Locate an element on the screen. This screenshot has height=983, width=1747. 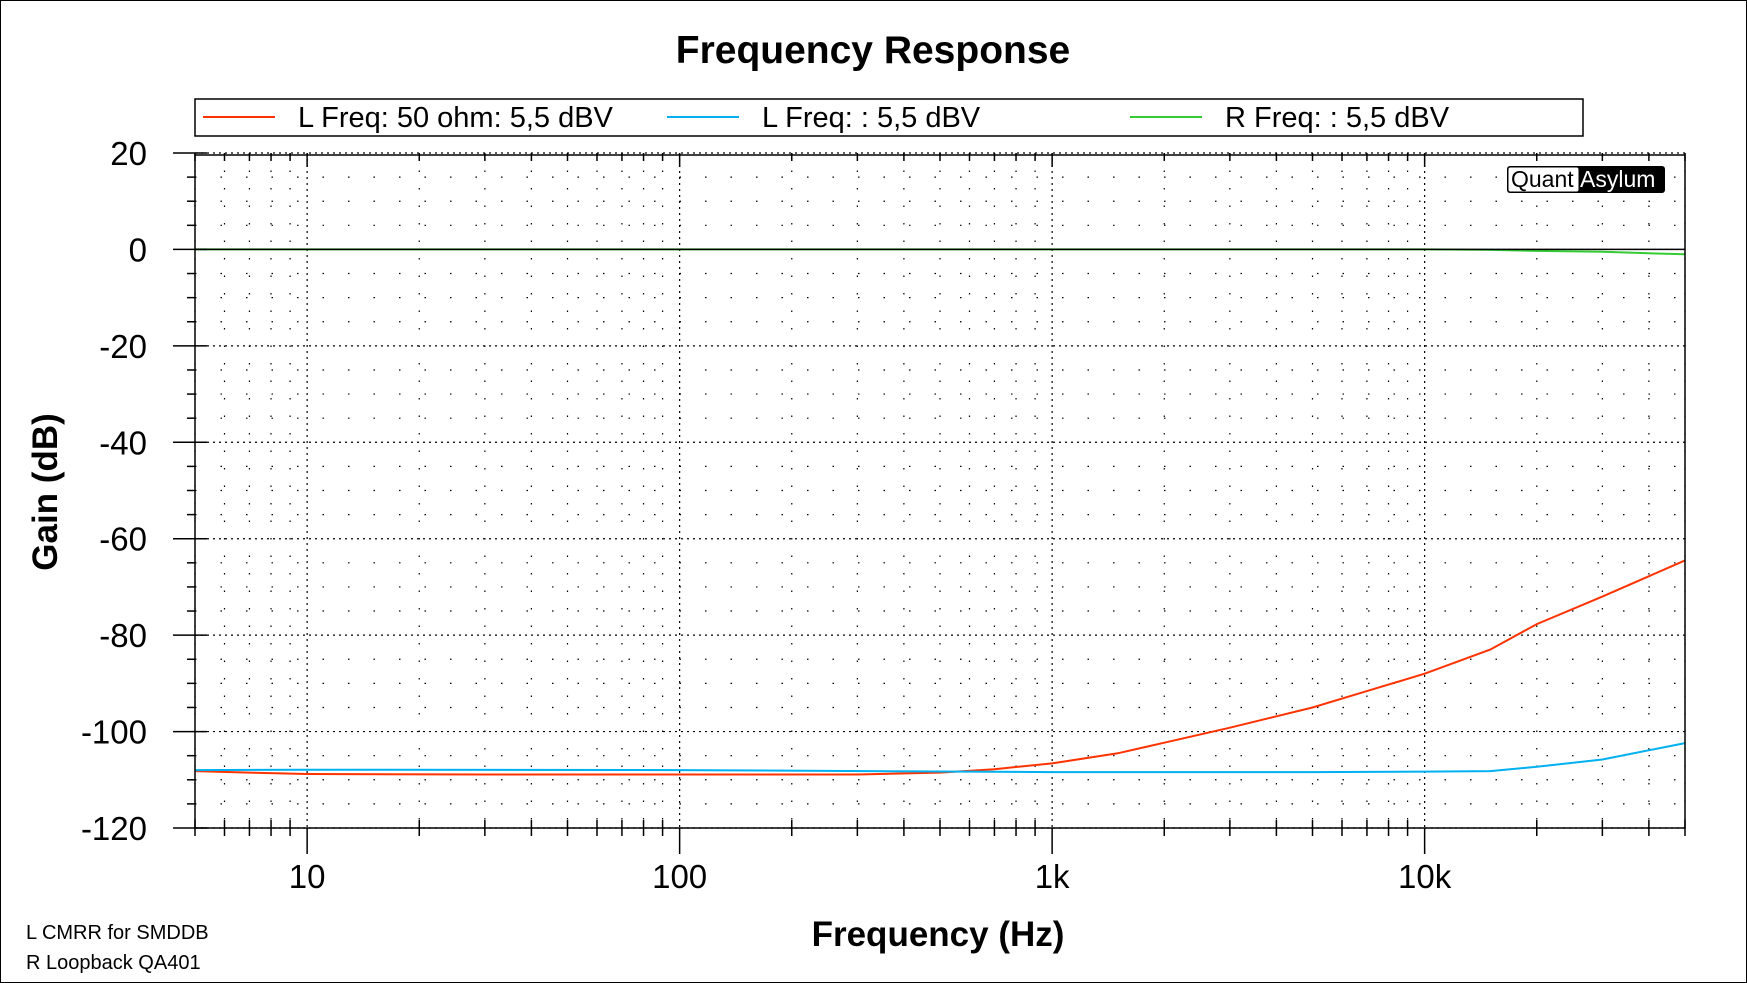
x-axis-label: Frequency (Hz) is located at coordinates (938, 934).